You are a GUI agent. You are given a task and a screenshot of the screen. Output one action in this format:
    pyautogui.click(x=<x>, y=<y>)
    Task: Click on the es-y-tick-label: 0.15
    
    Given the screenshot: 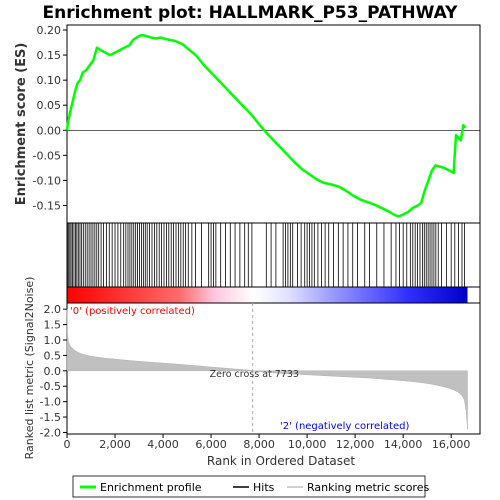 What is the action you would take?
    pyautogui.click(x=49, y=55)
    